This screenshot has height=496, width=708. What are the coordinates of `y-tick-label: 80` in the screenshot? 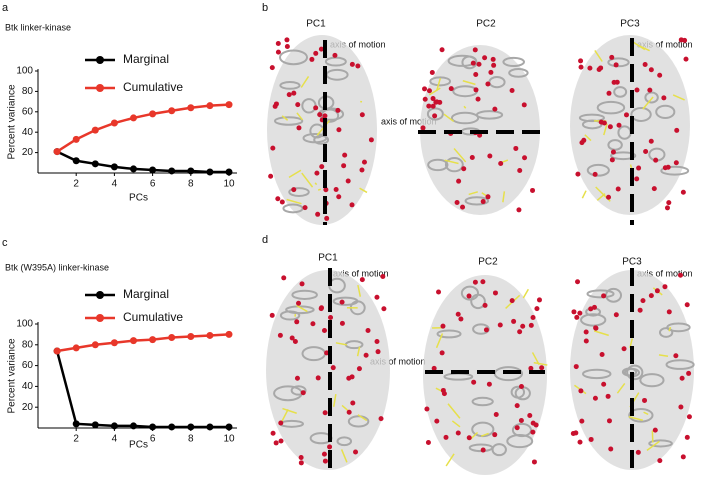 It's located at (28, 344).